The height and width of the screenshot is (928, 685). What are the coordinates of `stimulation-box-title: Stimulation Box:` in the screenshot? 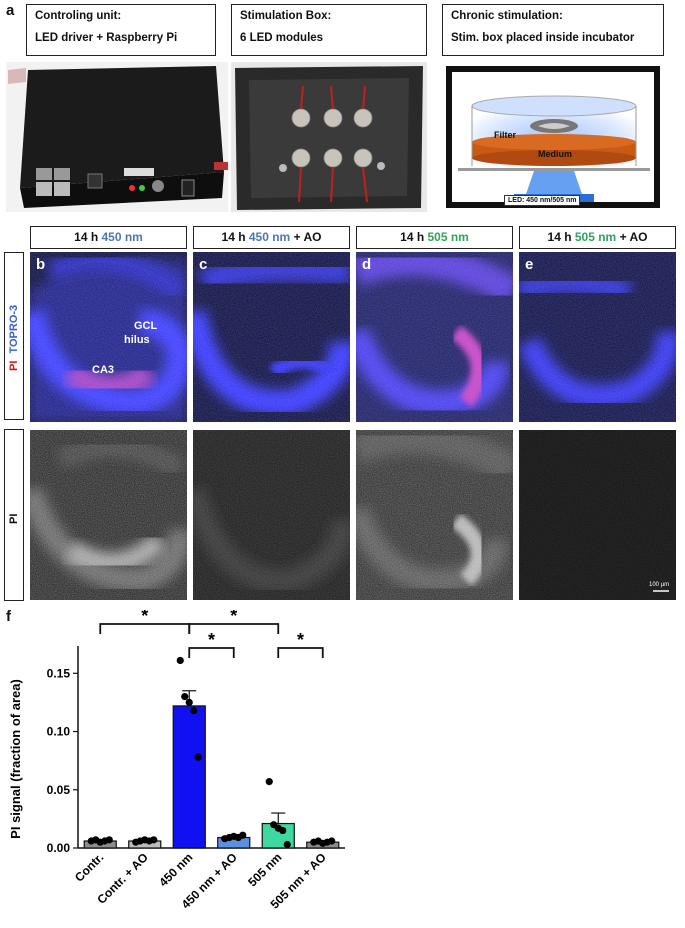 It's located at (286, 16).